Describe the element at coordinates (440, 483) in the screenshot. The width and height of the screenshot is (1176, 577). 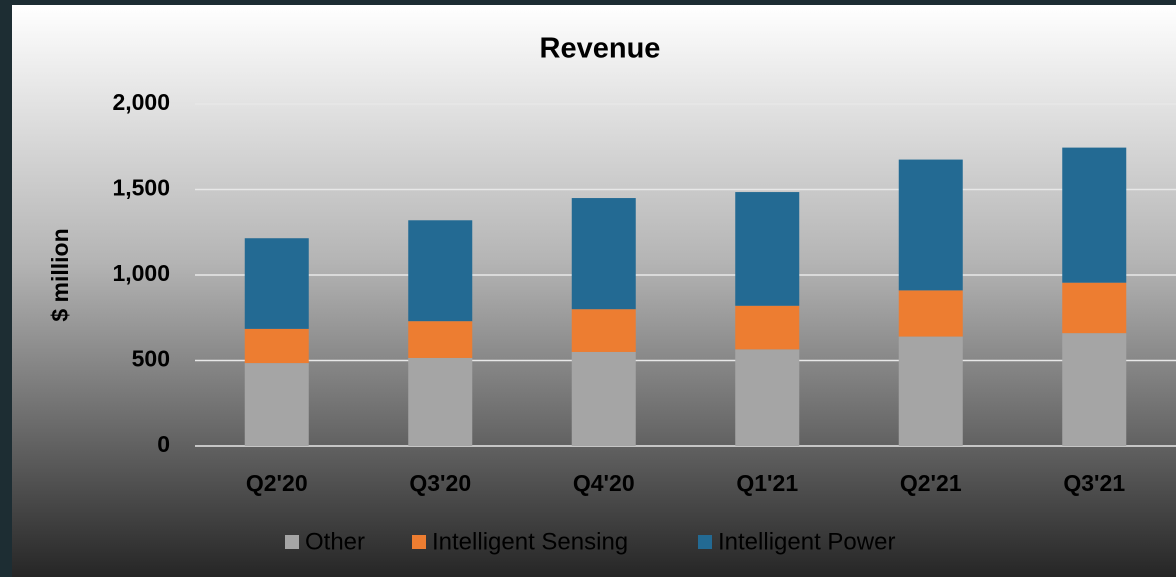
I see `x-tick-label: Q3'20` at that location.